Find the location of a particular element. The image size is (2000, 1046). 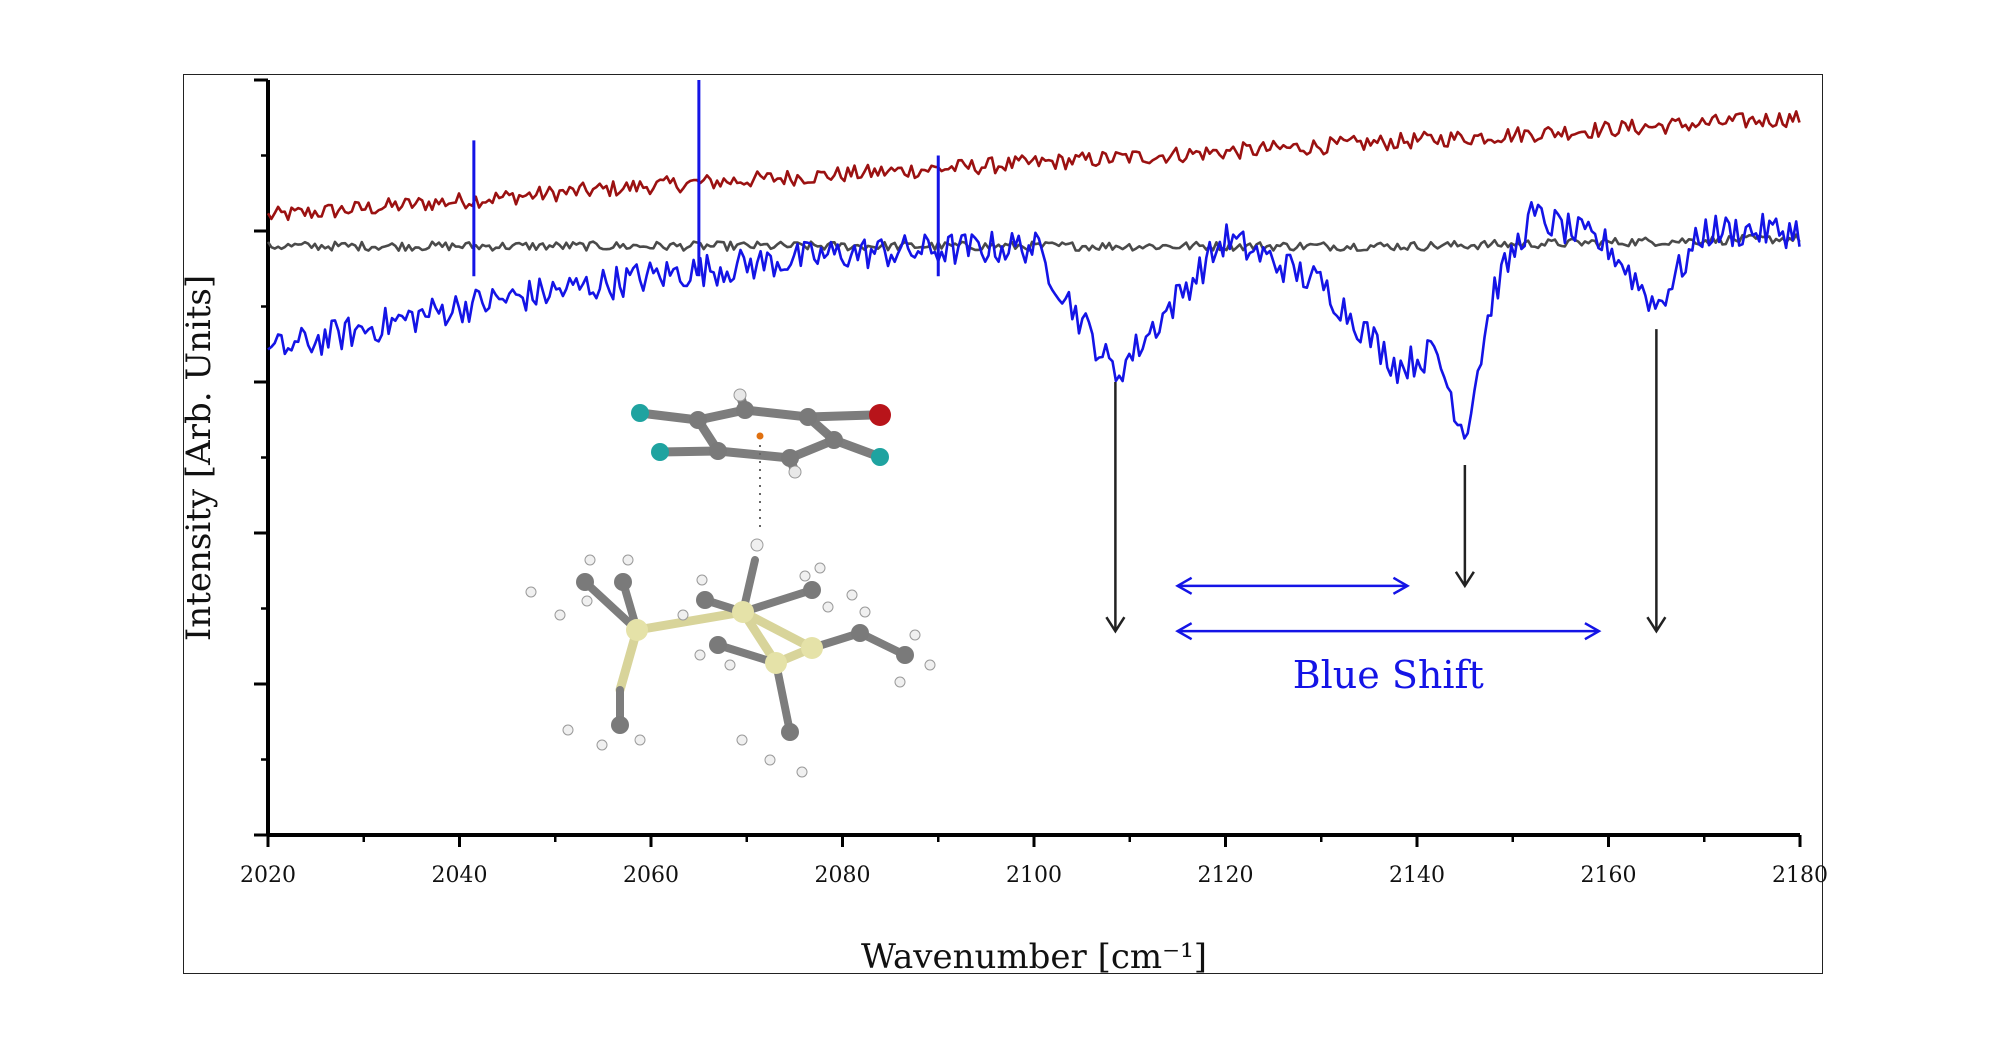

y-axis-title: Intensity [Arb. Units] is located at coordinates (199, 458).